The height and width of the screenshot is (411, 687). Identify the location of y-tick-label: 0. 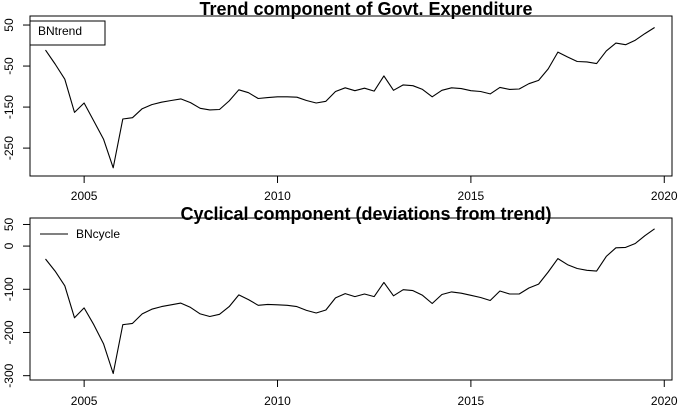
(9, 245).